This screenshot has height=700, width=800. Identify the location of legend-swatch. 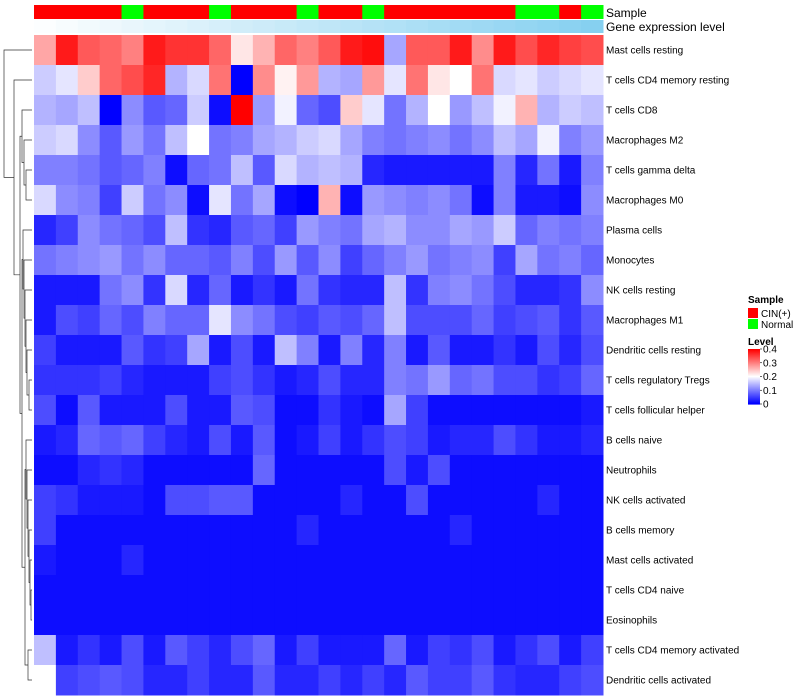
(753, 313).